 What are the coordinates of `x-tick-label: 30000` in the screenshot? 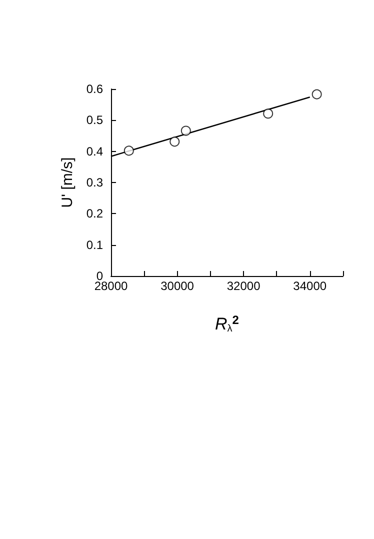 It's located at (177, 286).